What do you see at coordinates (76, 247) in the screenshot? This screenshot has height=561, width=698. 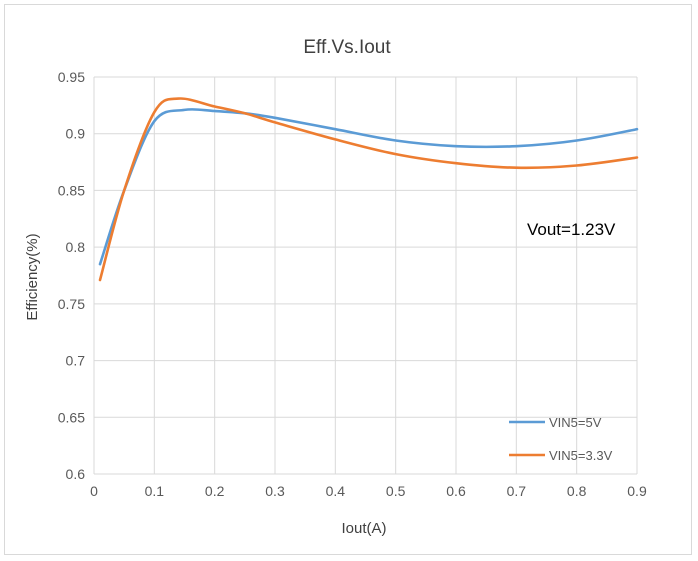 I see `y-tick-label: 0.8` at bounding box center [76, 247].